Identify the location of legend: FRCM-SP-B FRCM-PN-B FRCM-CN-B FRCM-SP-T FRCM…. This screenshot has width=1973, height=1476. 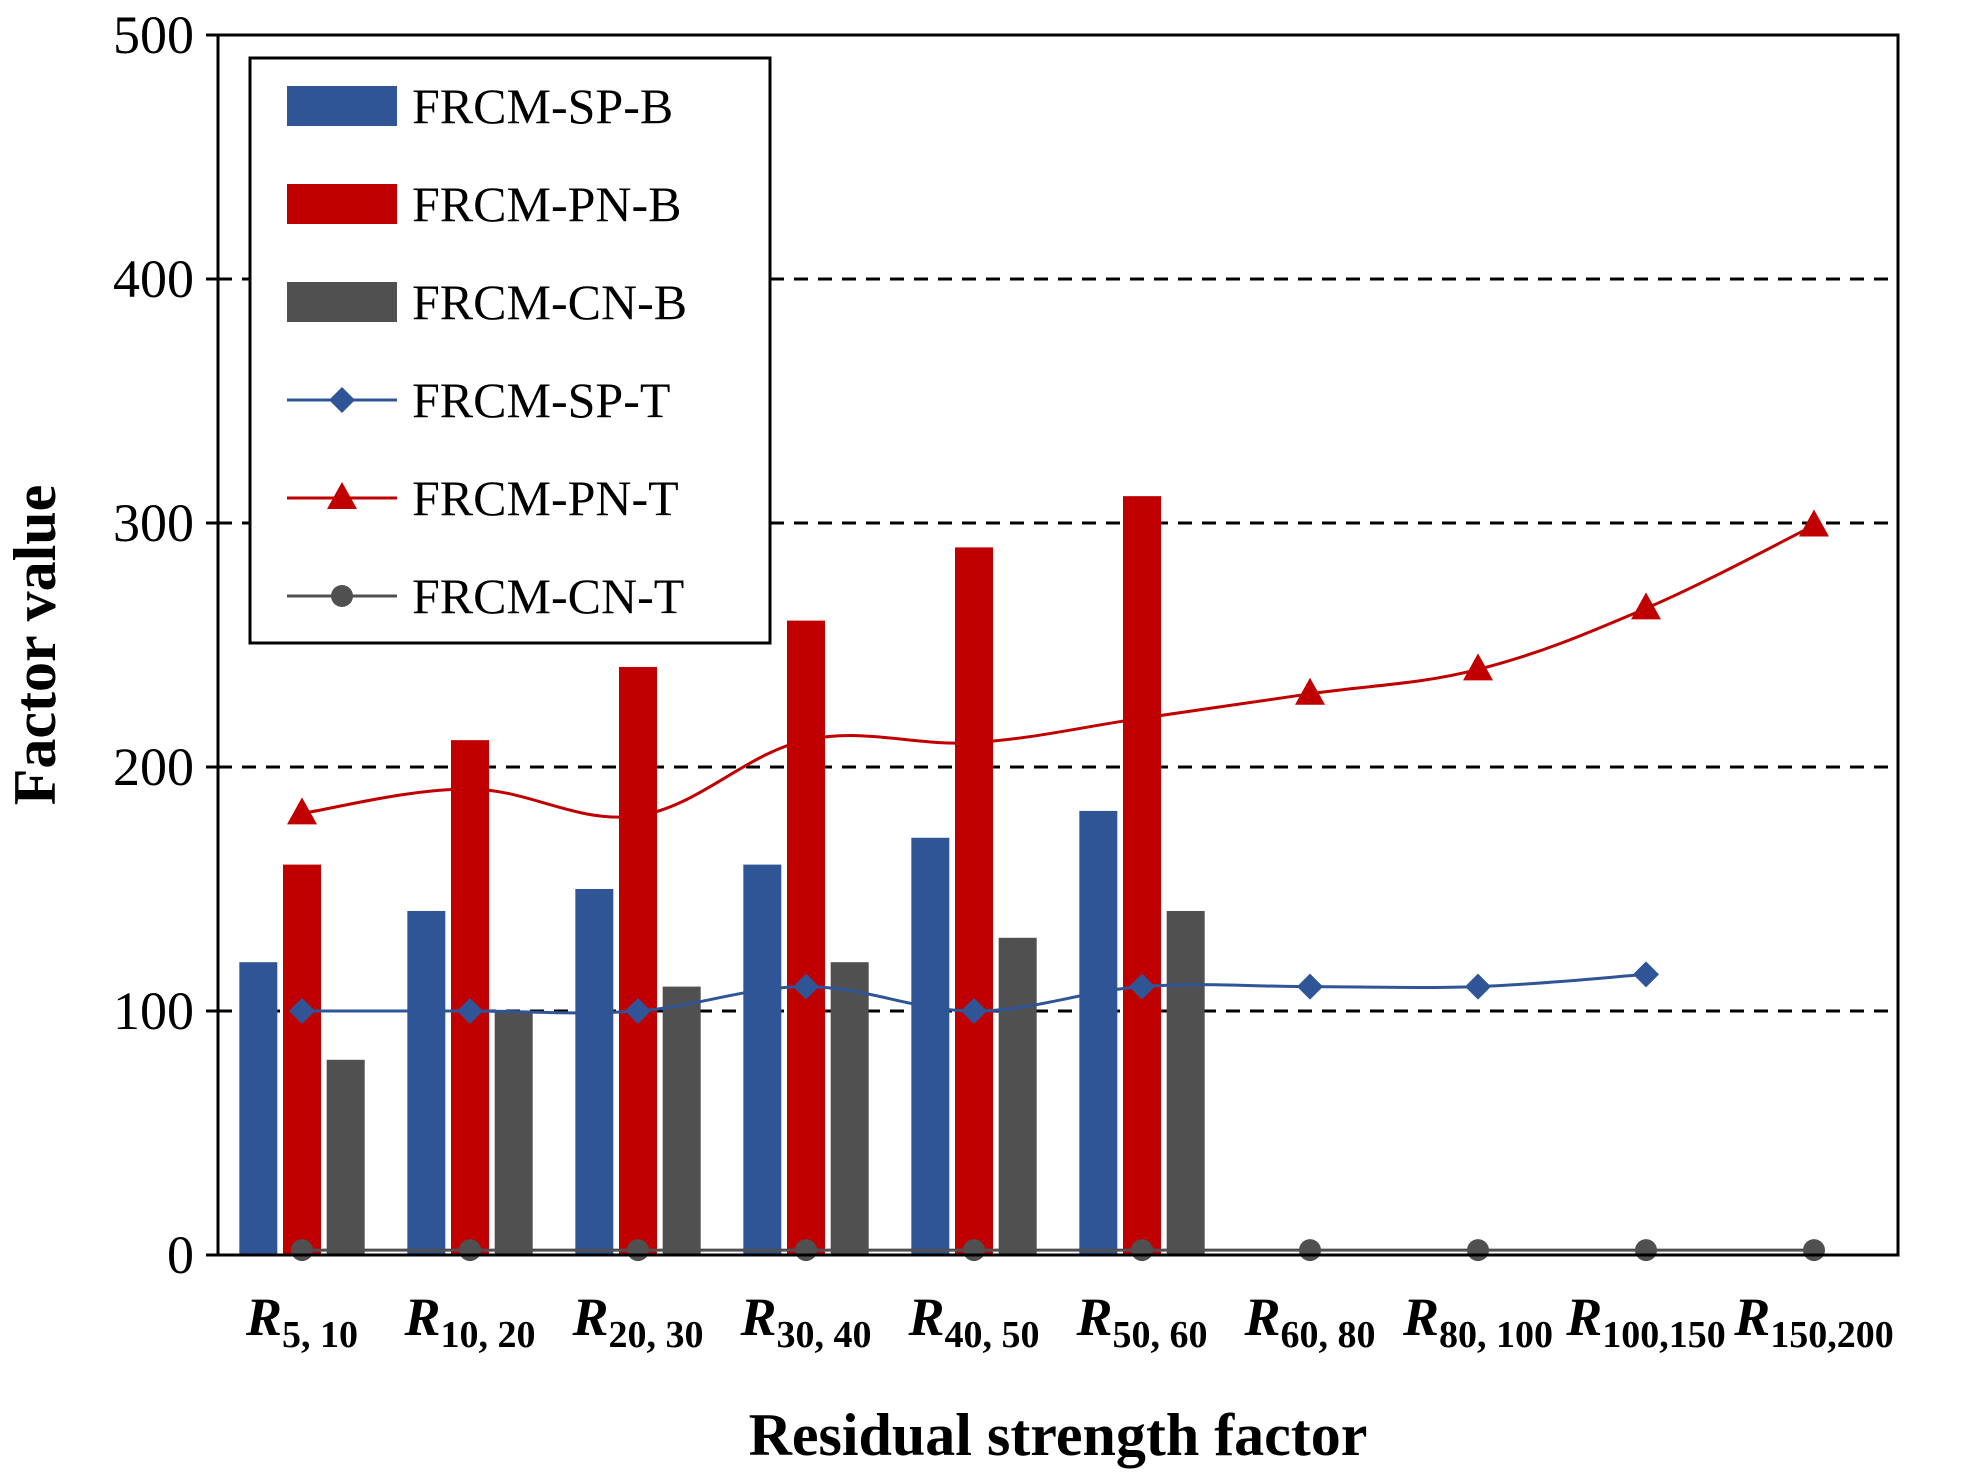
(510, 350).